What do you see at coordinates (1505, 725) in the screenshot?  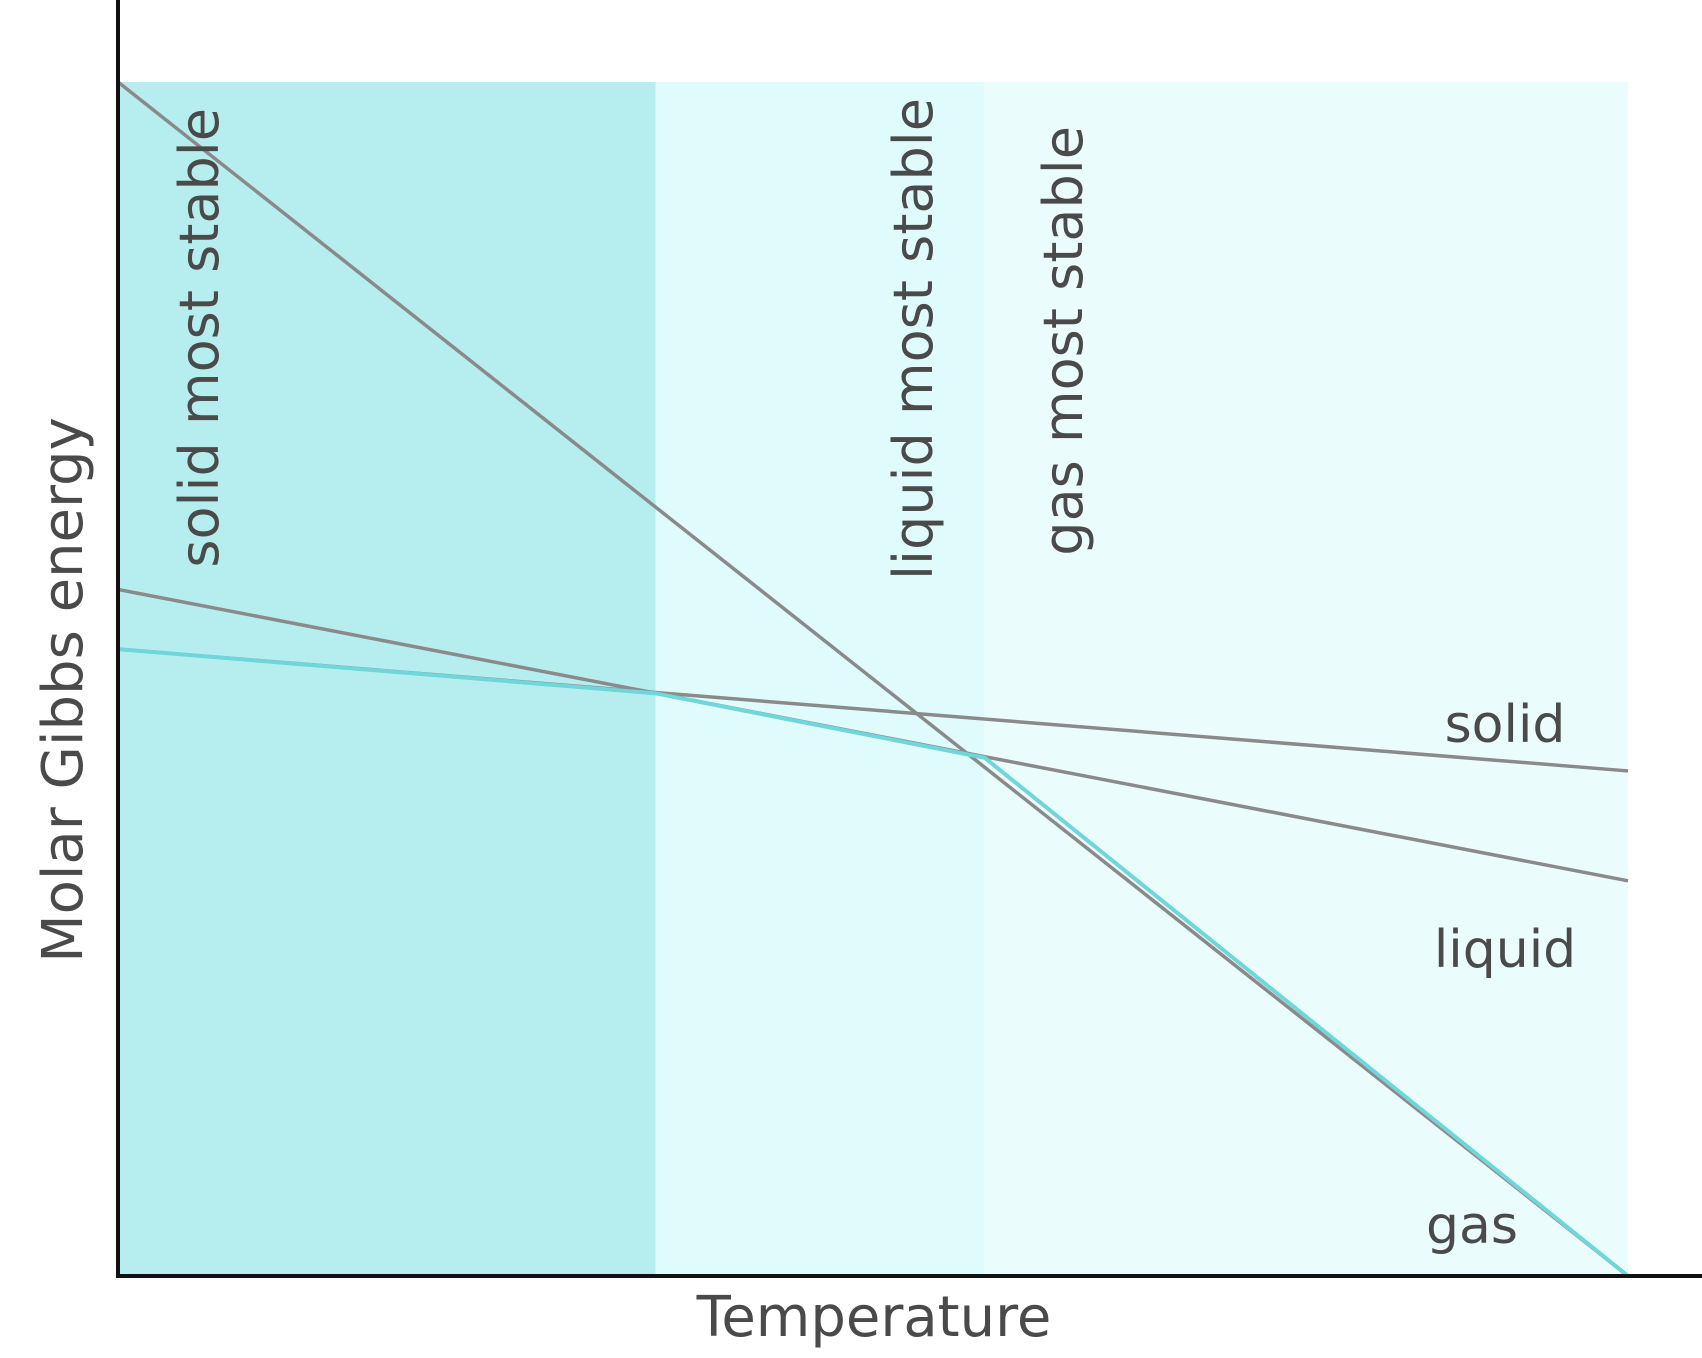 I see `series-label-solid: solid` at bounding box center [1505, 725].